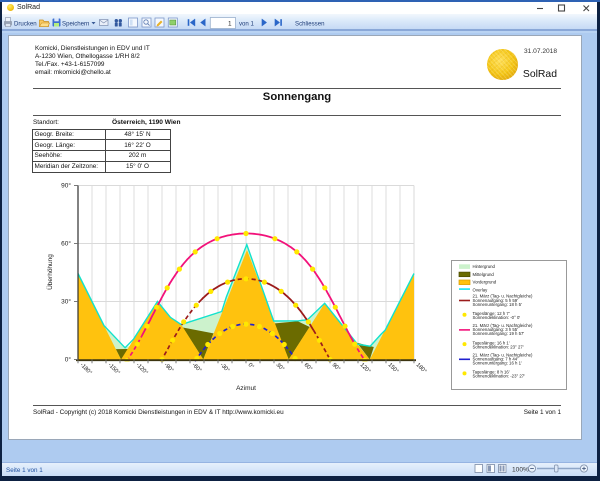  I want to click on svg-text: -30°, so click(225, 368).